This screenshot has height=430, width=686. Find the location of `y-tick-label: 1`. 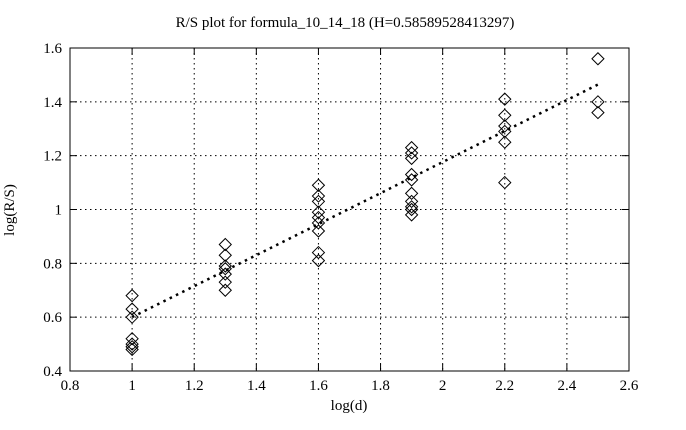

y-tick-label: 1 is located at coordinates (59, 211).